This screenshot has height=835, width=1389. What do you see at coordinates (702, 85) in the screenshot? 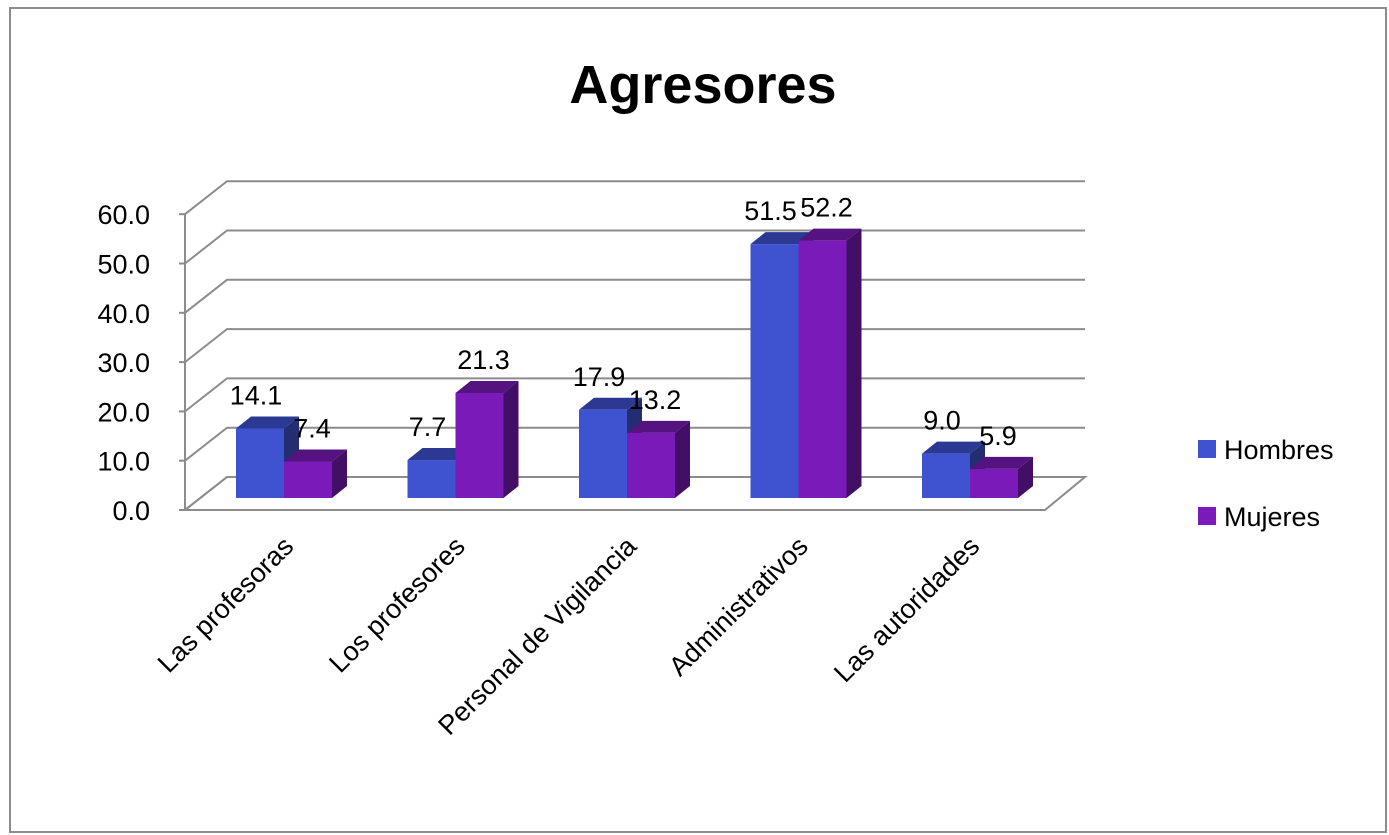
I see `chart-title: Agresores` at bounding box center [702, 85].